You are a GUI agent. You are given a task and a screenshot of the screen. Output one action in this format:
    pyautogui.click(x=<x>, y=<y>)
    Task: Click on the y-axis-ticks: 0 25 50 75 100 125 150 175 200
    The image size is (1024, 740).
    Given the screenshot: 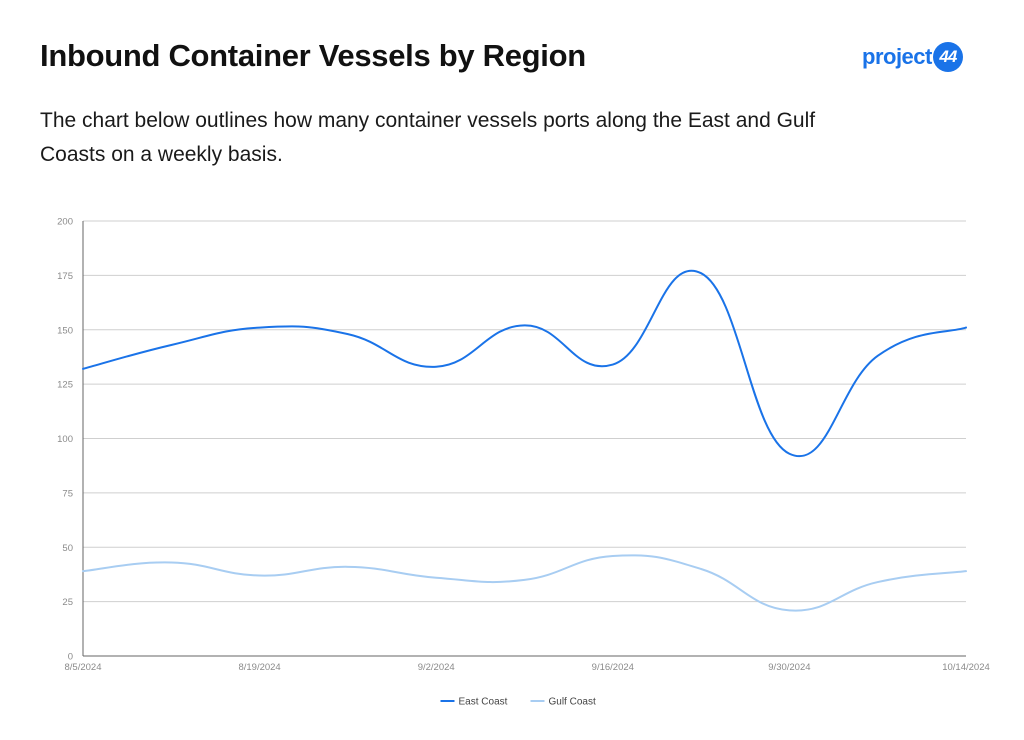 What is the action you would take?
    pyautogui.click(x=65, y=440)
    